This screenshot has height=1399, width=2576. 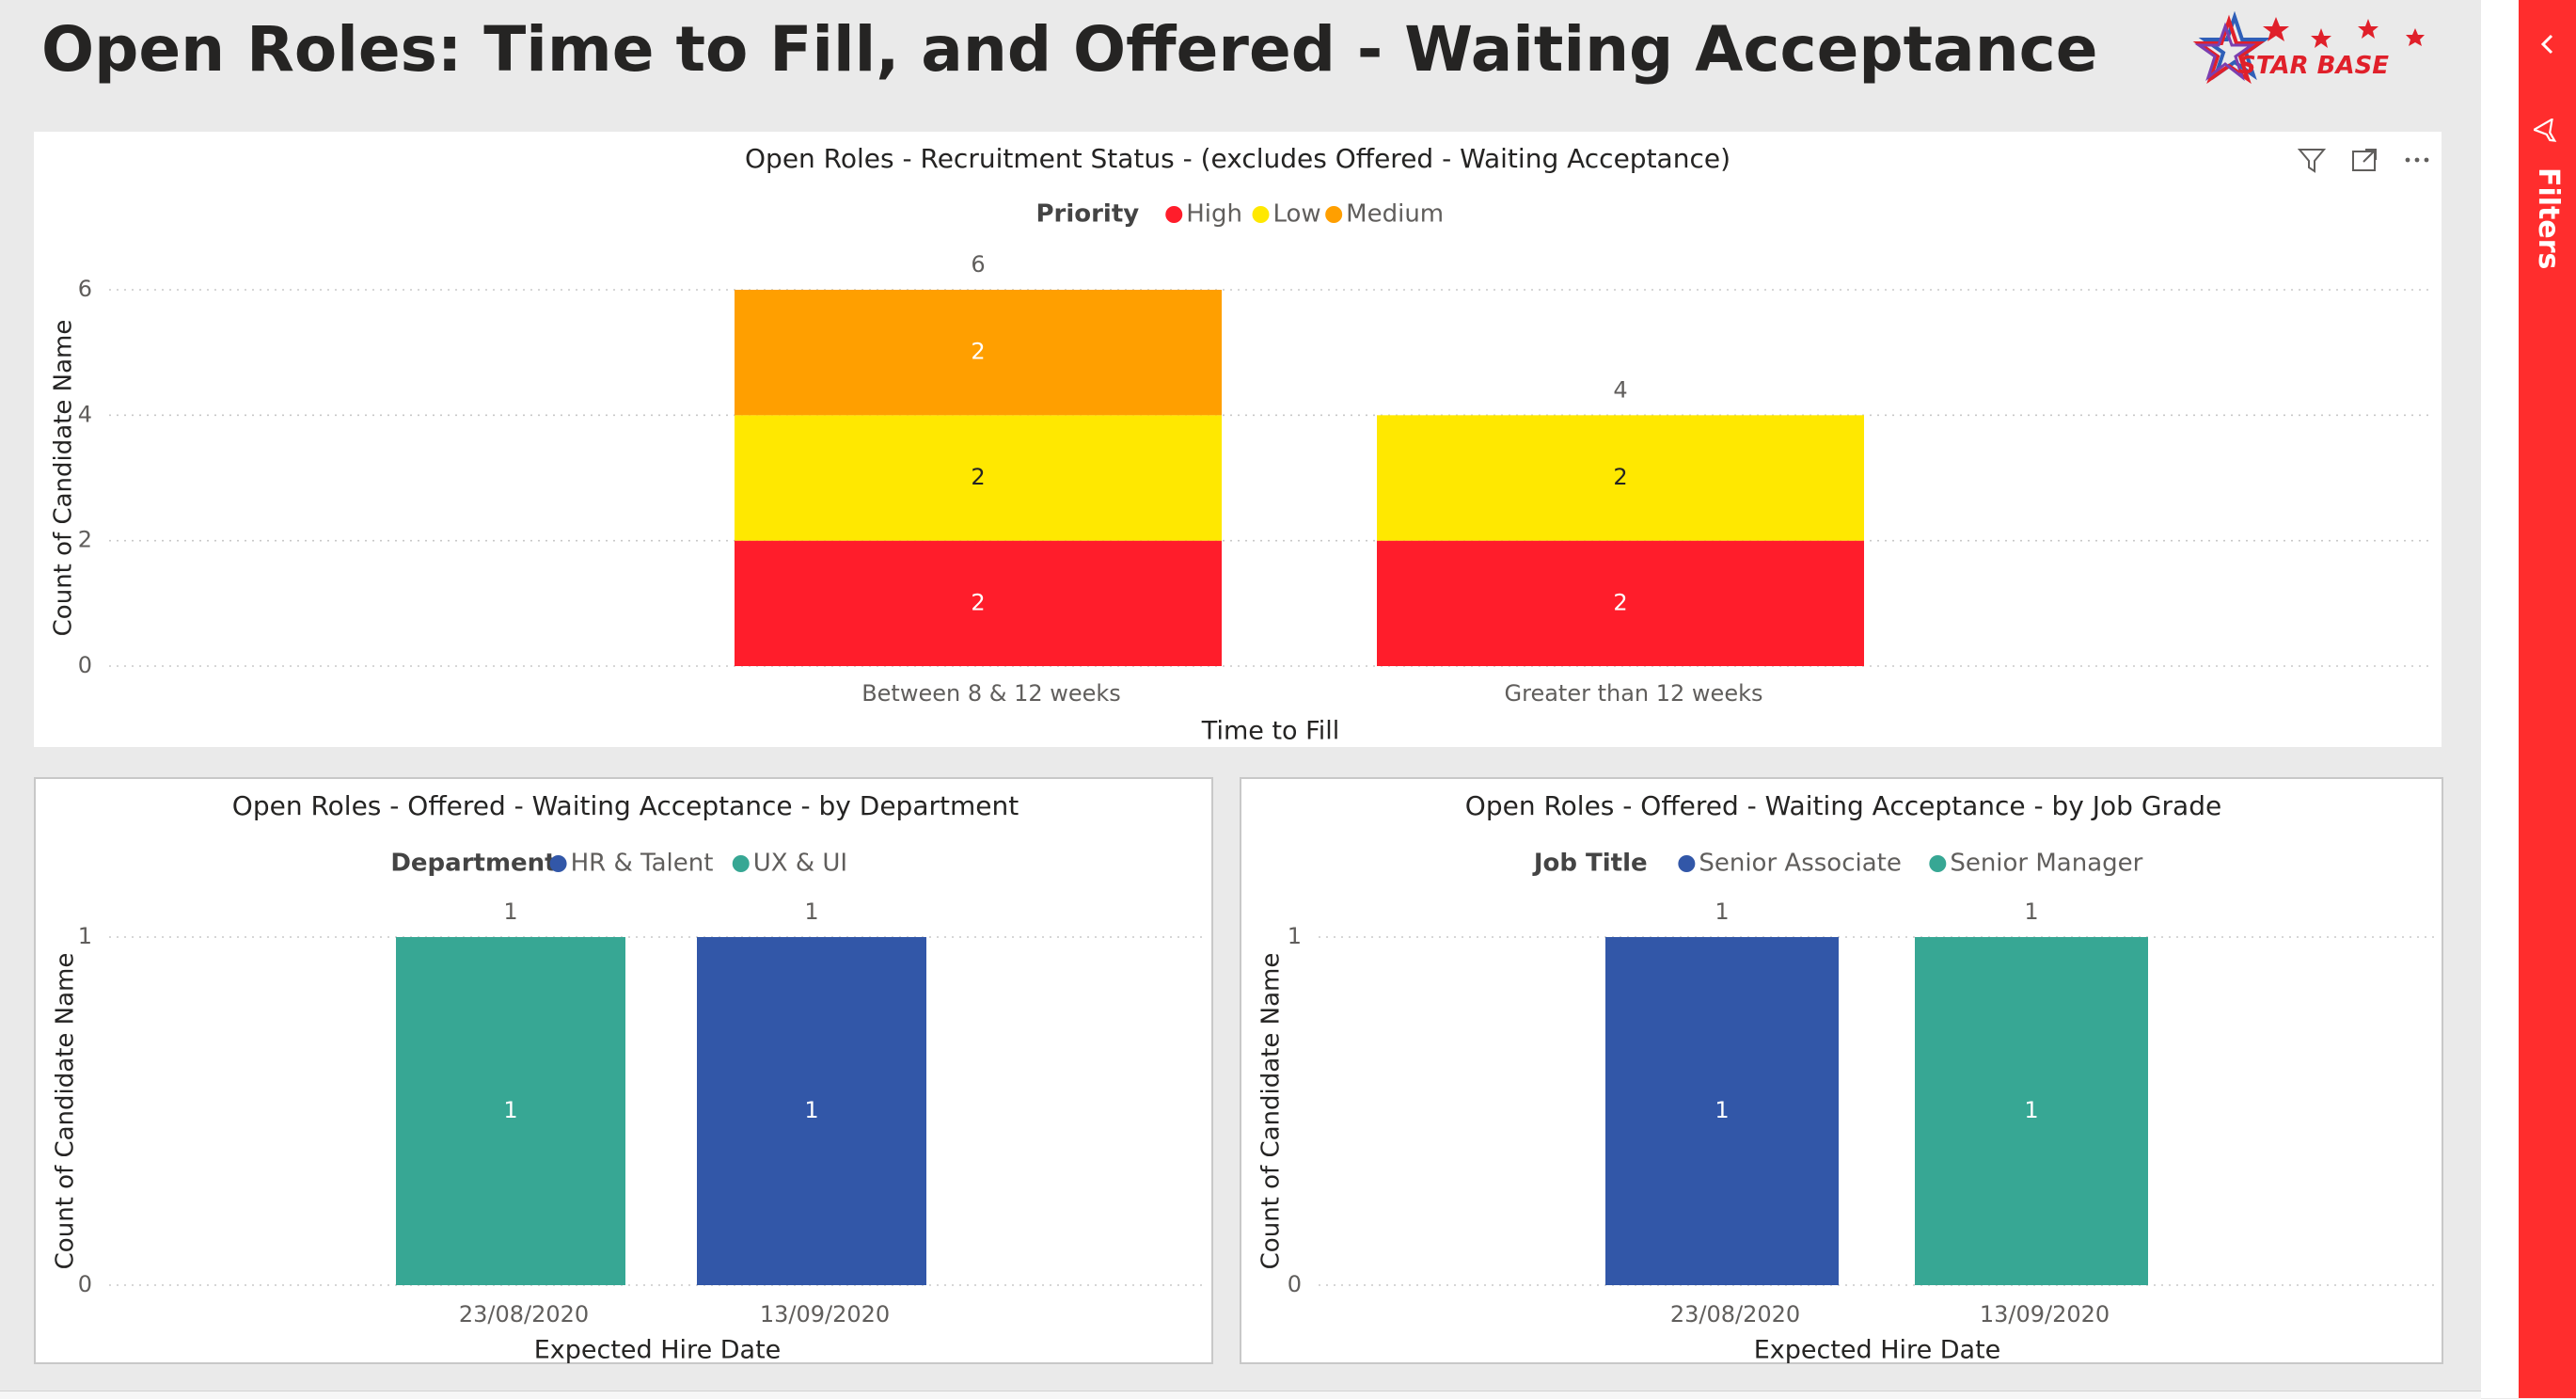 What do you see at coordinates (1395, 214) in the screenshot?
I see `legend-entry: Medium` at bounding box center [1395, 214].